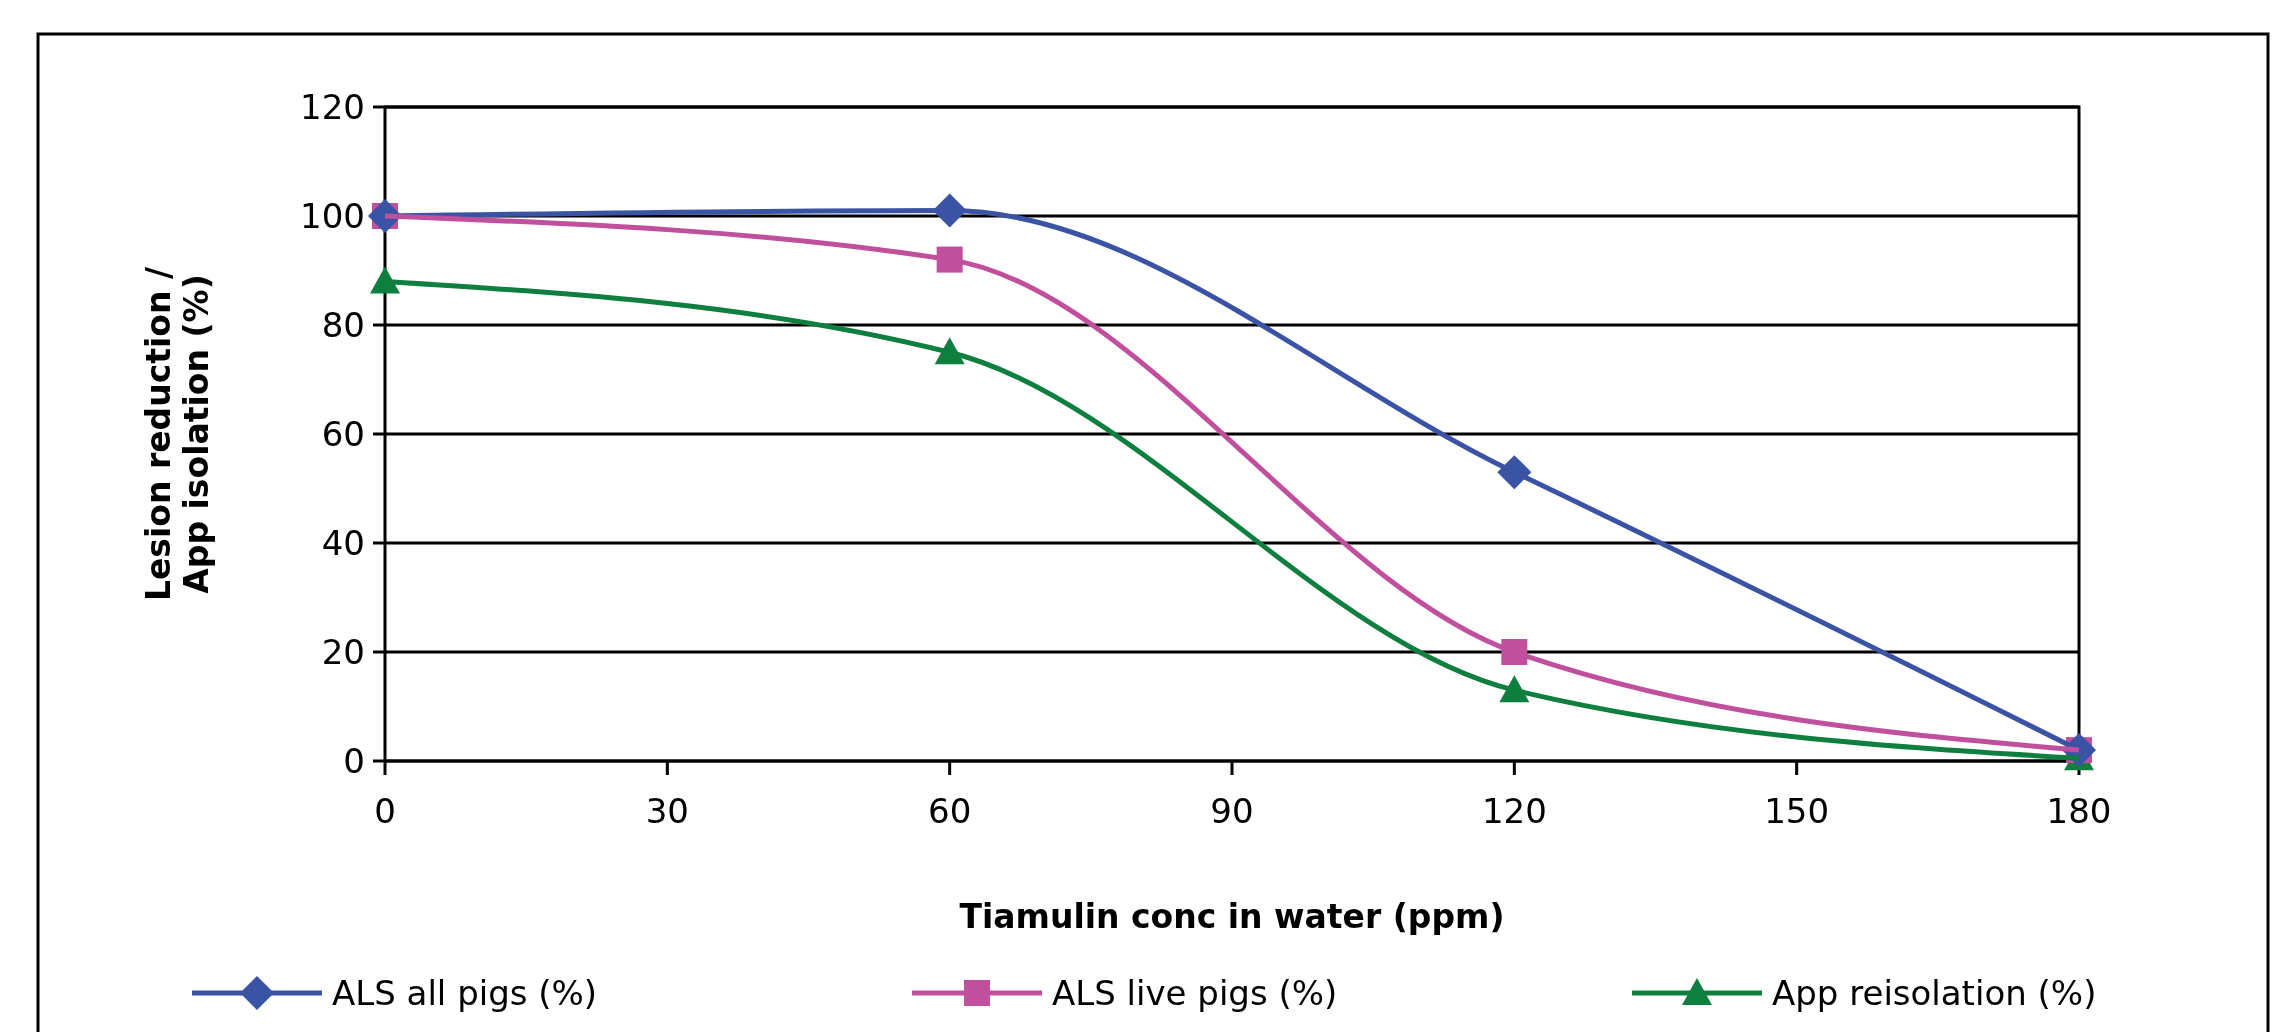 This screenshot has width=2290, height=1034. Describe the element at coordinates (1195, 992) in the screenshot. I see `legend-label: ALS live pigs (%)` at that location.